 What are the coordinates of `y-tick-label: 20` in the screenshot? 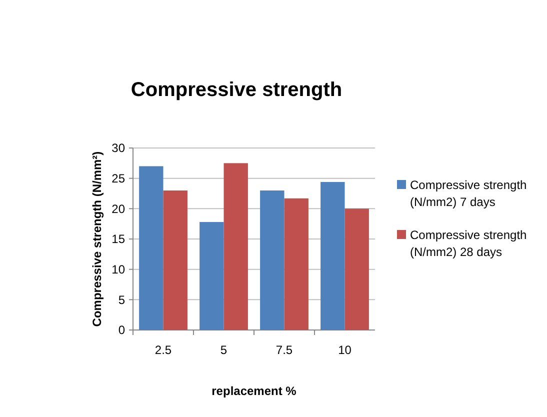 It's located at (119, 209).